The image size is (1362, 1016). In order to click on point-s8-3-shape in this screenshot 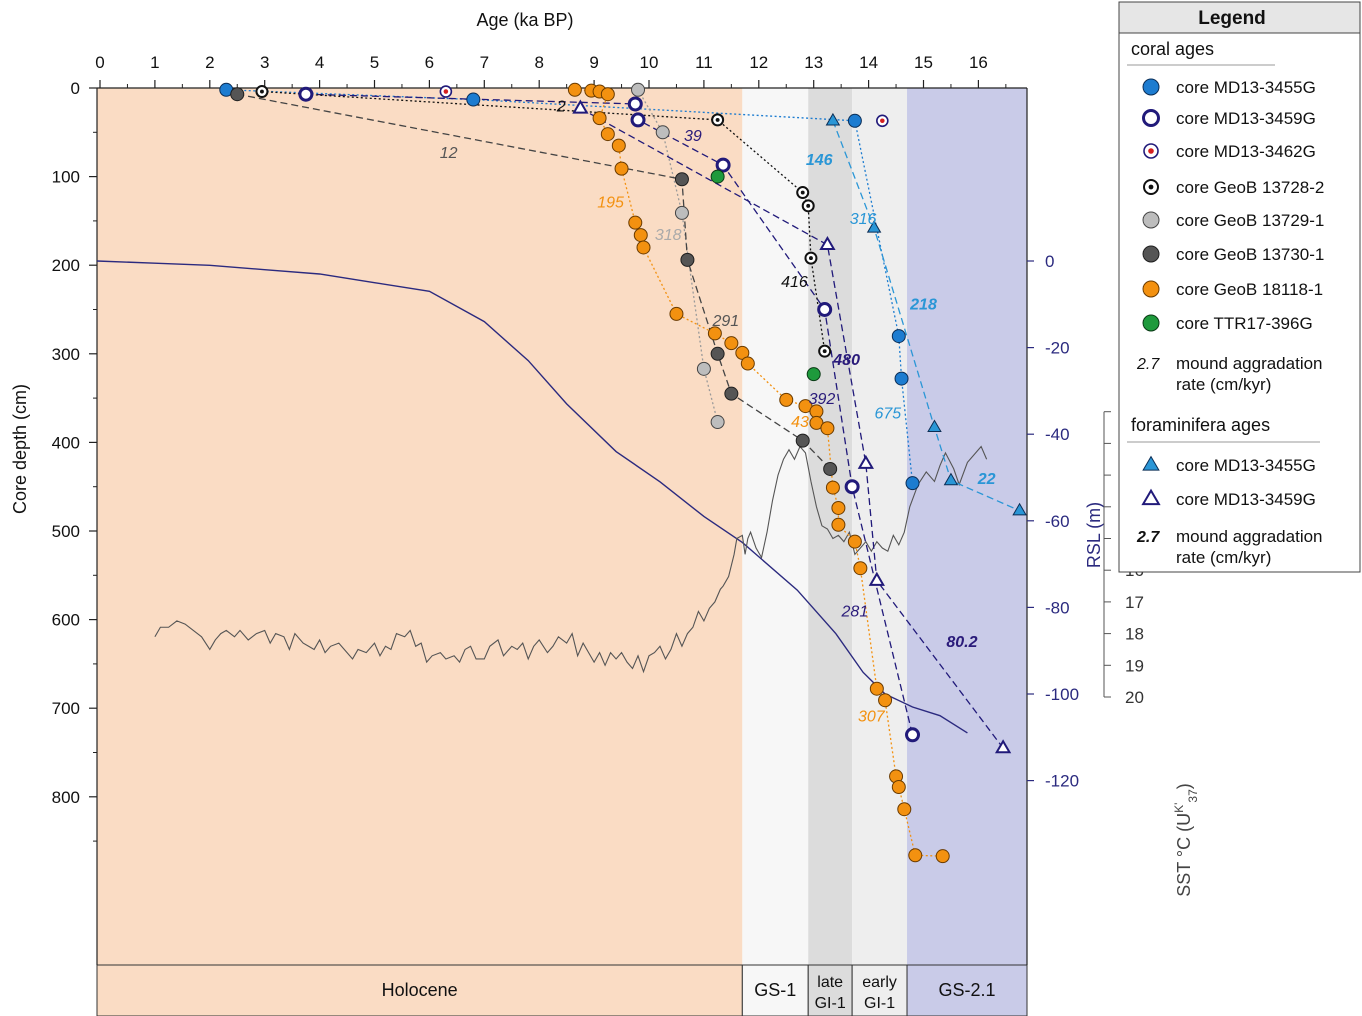, I will do `click(951, 479)`.